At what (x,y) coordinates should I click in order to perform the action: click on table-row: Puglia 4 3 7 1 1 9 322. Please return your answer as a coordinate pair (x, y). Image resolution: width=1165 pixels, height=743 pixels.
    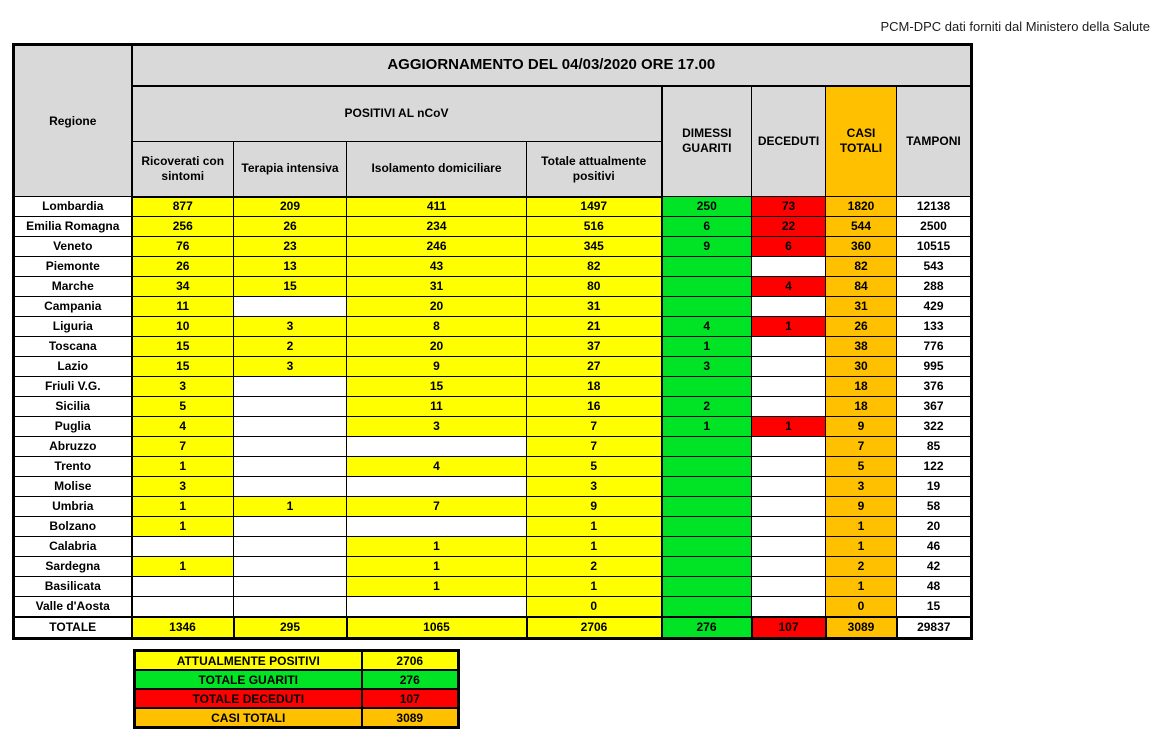
    Looking at the image, I should click on (493, 426).